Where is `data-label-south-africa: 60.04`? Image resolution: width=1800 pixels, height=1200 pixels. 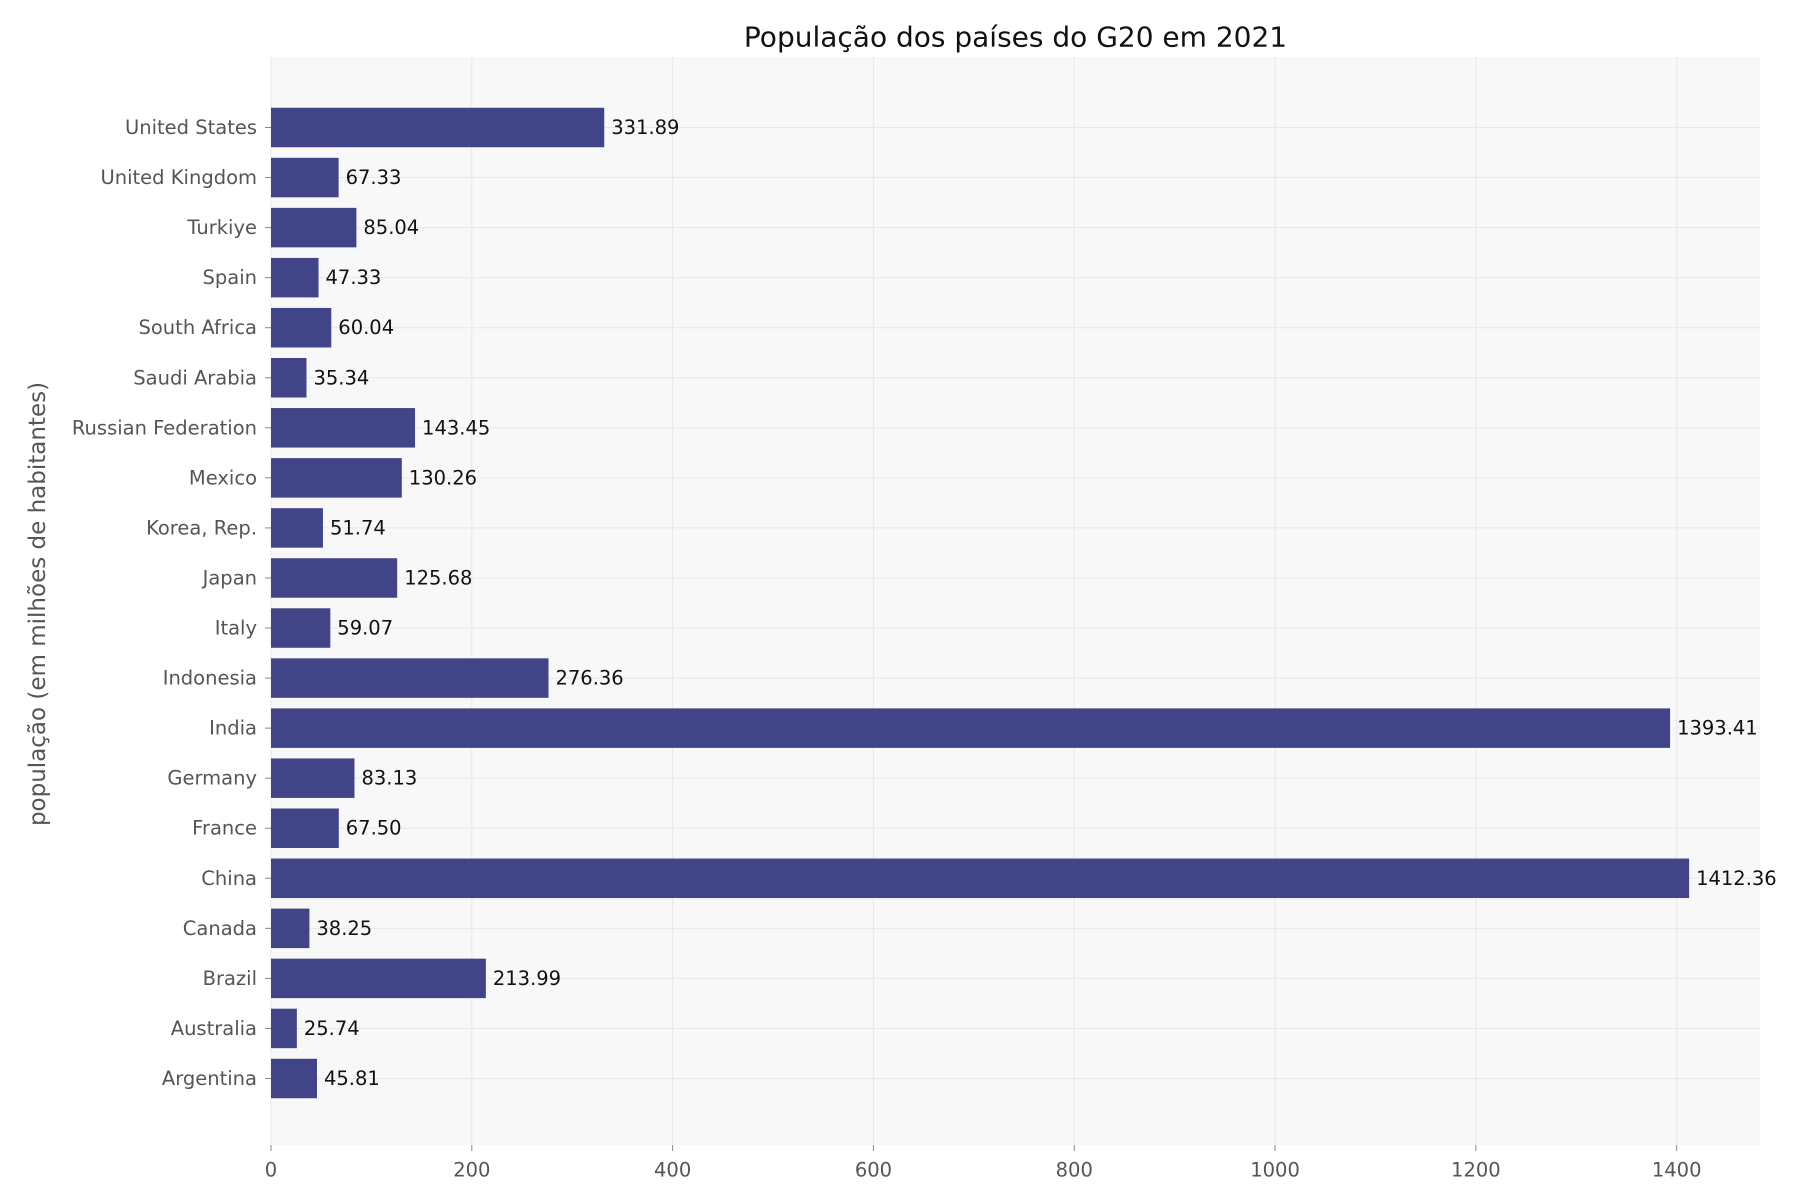
data-label-south-africa: 60.04 is located at coordinates (366, 327).